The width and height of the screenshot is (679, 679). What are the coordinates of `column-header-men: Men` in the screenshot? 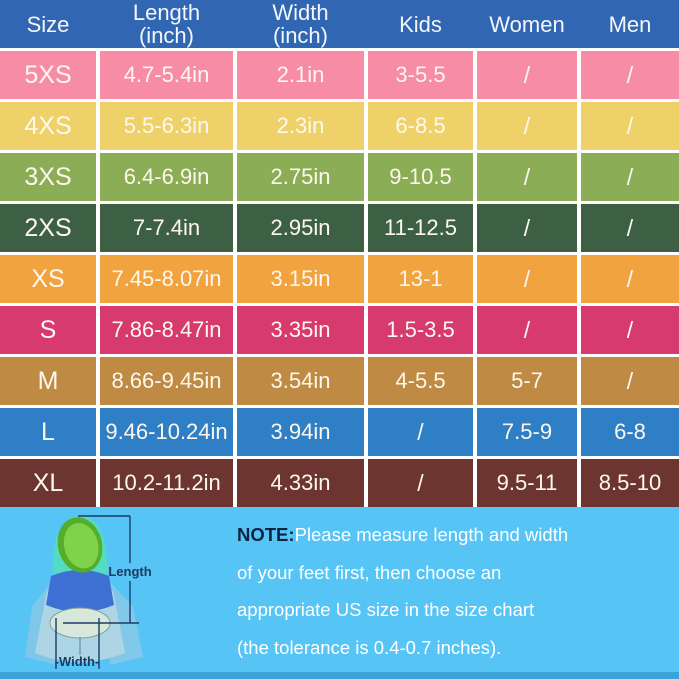 It's located at (630, 24).